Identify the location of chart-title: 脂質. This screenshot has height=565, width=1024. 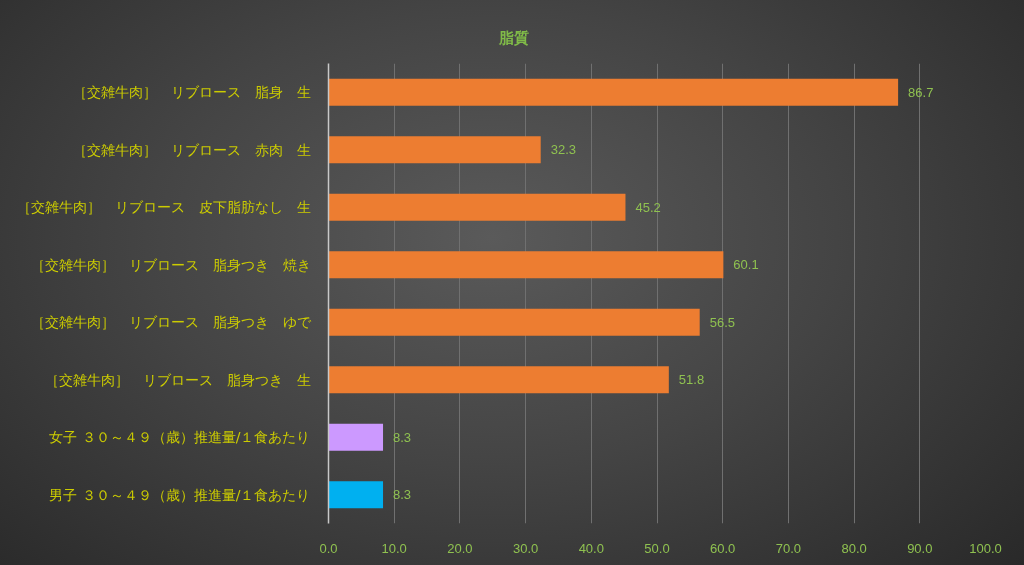
(513, 37).